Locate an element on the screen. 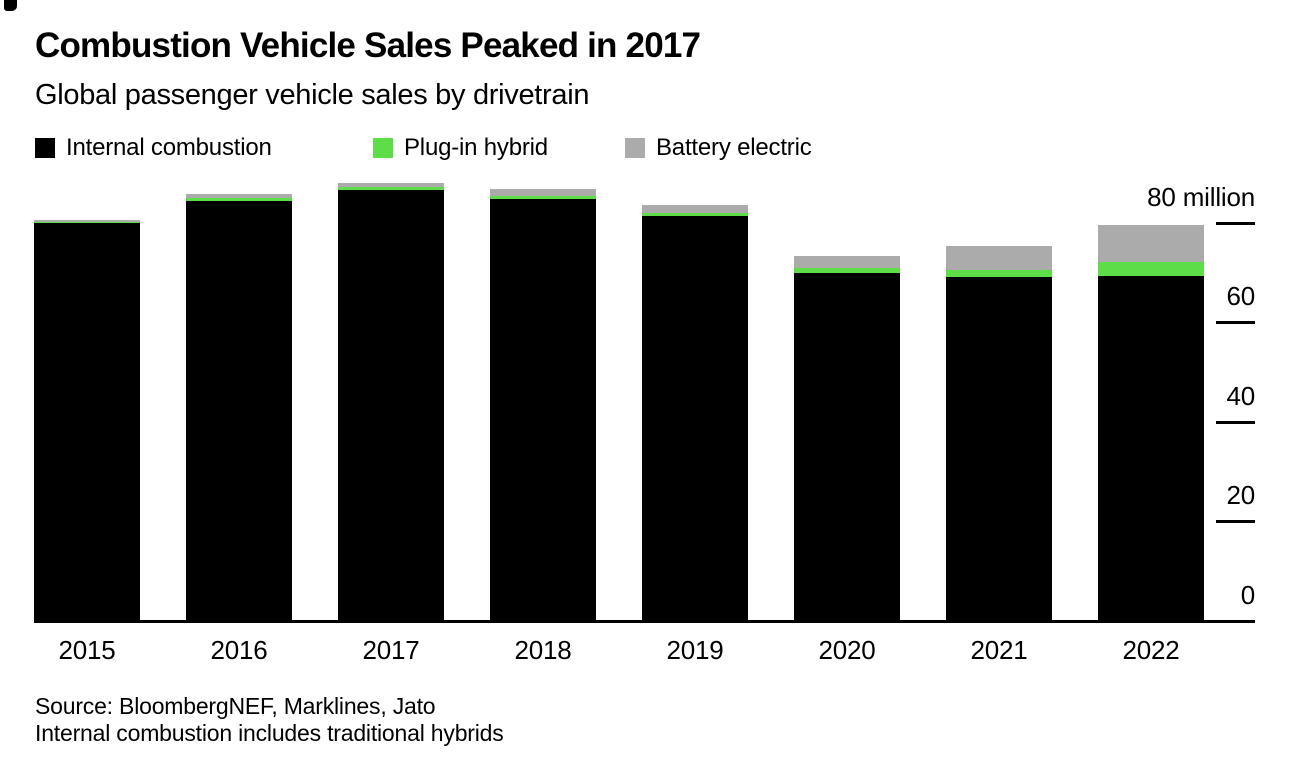  x-axis-label-2015: 2015 is located at coordinates (87, 650).